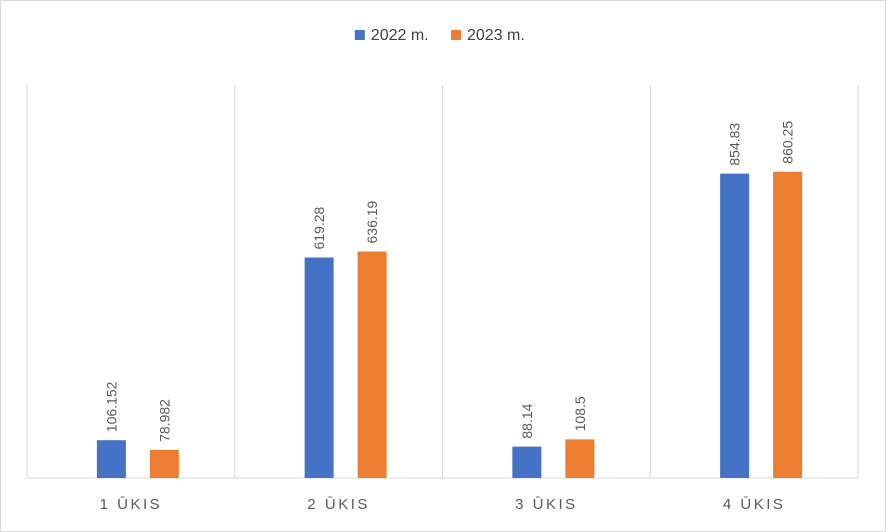 This screenshot has height=532, width=886. Describe the element at coordinates (338, 504) in the screenshot. I see `x-tick-label: 2 ŪKIS` at that location.